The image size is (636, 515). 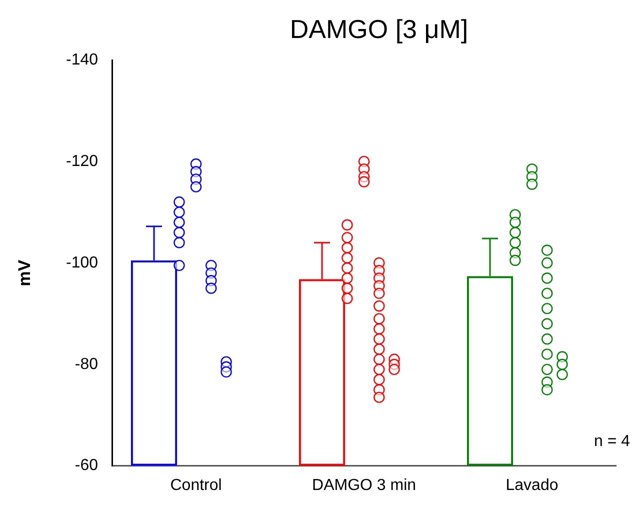 I want to click on annotation: n = 4, so click(x=612, y=441).